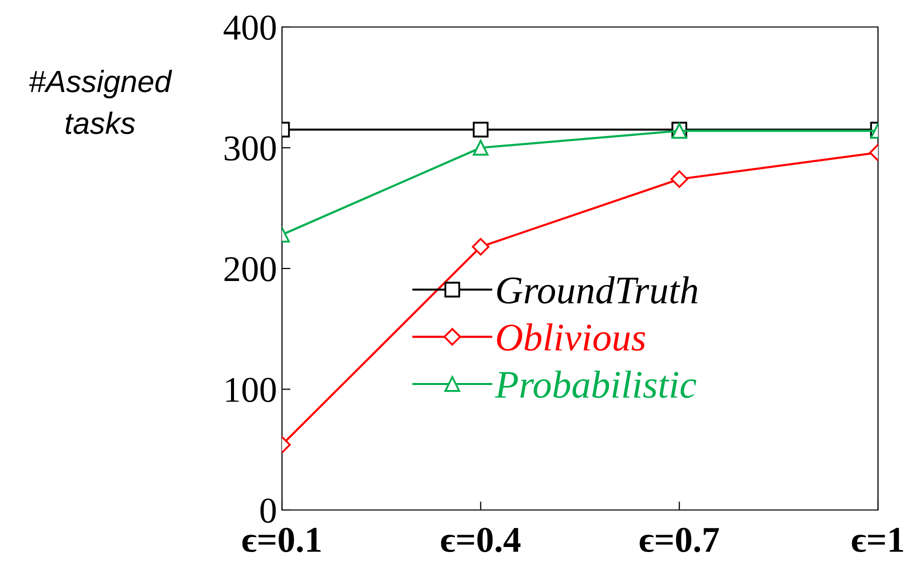  What do you see at coordinates (480, 540) in the screenshot?
I see `x-tick-label: ϵ=0.4` at bounding box center [480, 540].